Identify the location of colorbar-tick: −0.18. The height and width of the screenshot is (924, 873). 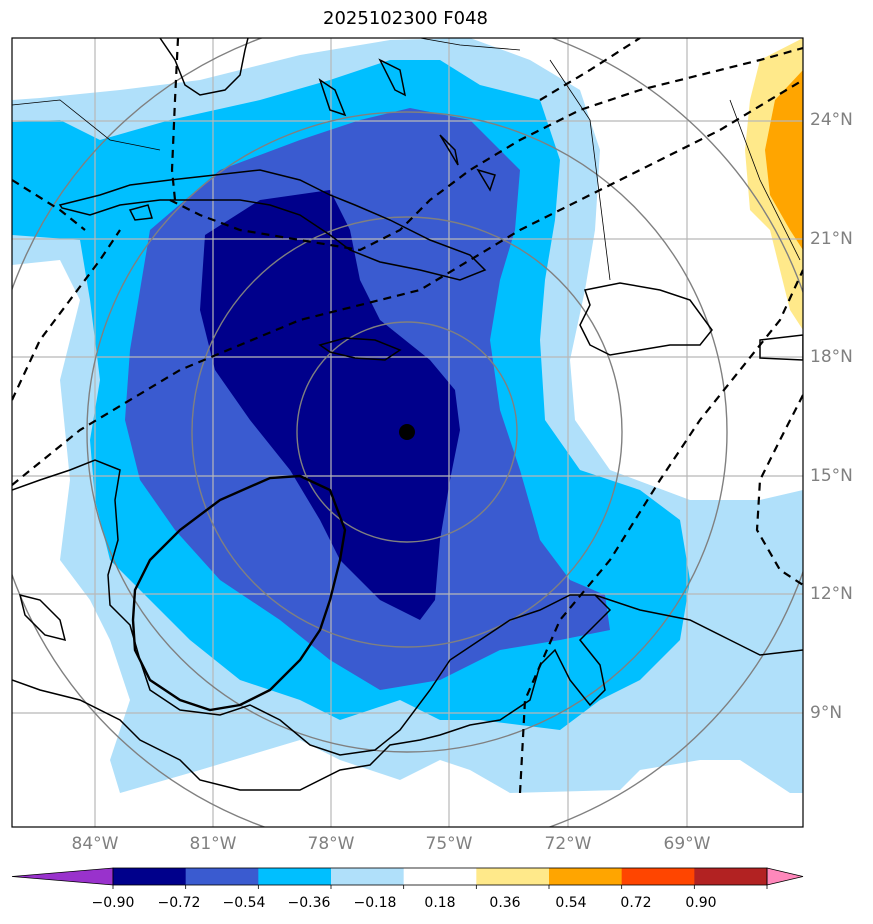
(375, 903).